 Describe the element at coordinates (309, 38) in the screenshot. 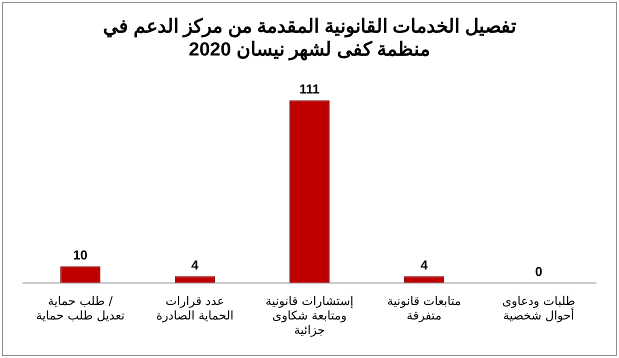

I see `chart-title: تفصيل الخدمات القانونية المقدمة من مركز الدعم في منظمة كفى لشهر نيسان 2020` at that location.